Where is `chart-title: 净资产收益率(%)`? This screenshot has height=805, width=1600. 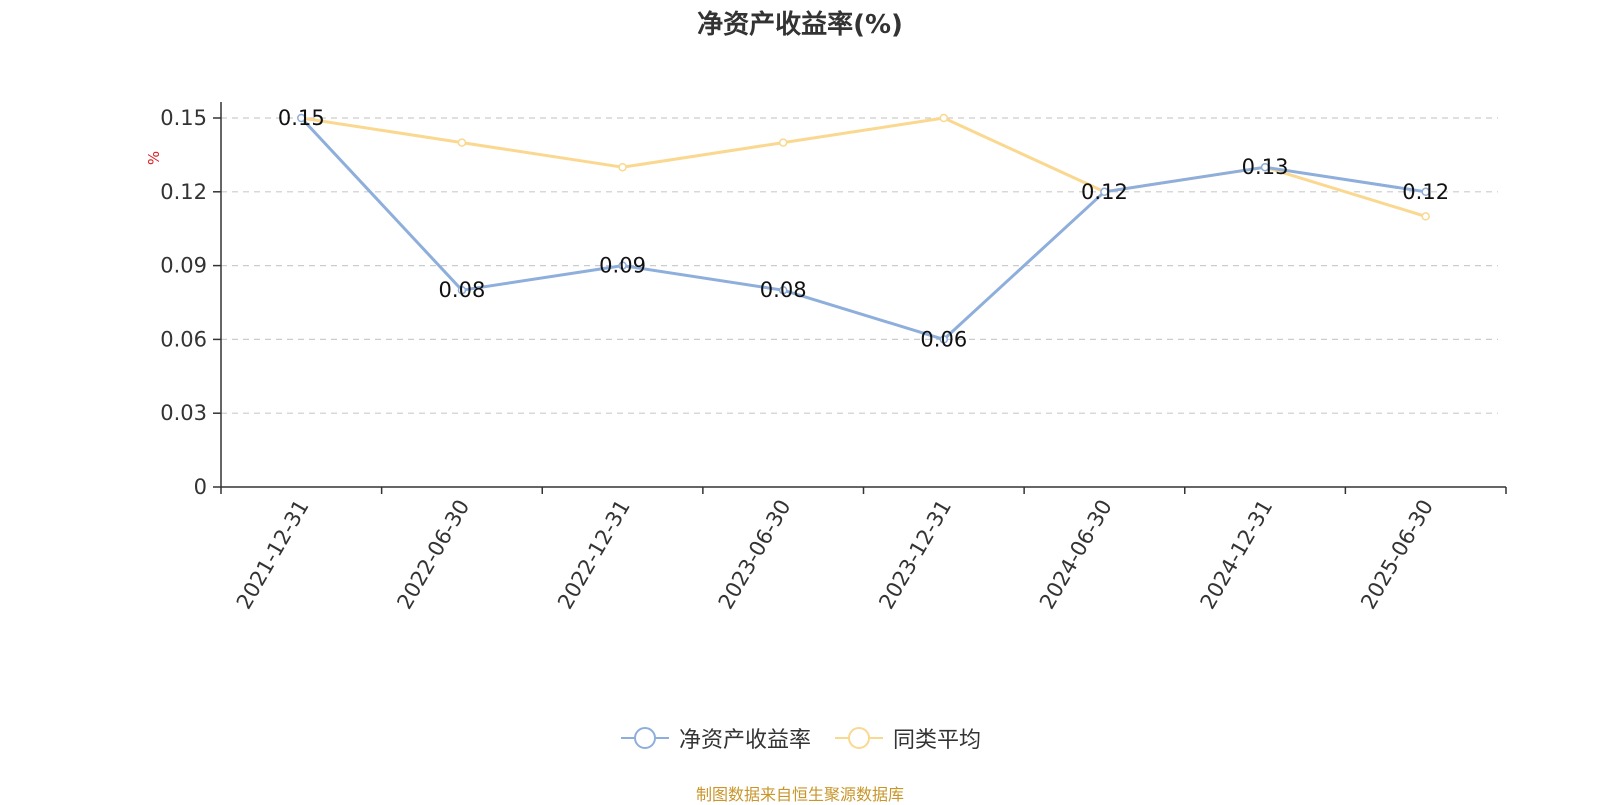
chart-title: 净资产收益率(%) is located at coordinates (800, 25).